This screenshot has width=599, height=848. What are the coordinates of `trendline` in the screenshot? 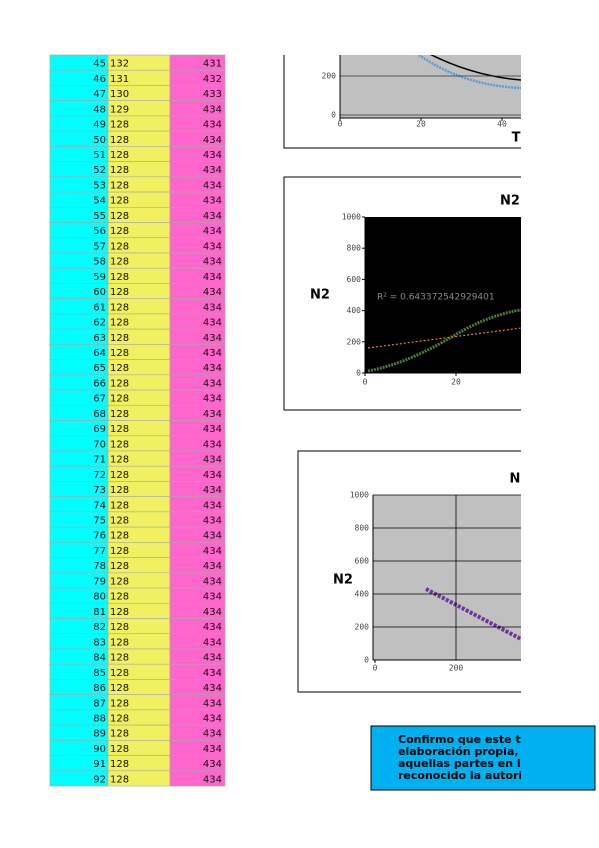 It's located at (444, 338).